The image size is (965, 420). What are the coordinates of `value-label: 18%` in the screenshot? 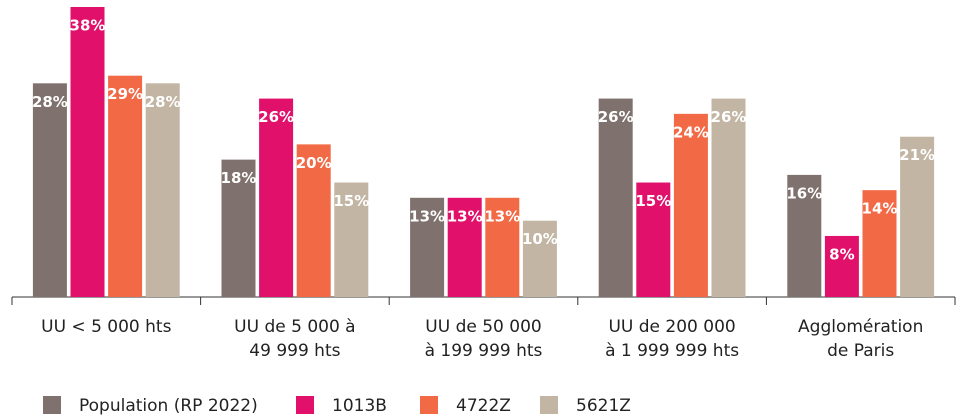 It's located at (239, 178).